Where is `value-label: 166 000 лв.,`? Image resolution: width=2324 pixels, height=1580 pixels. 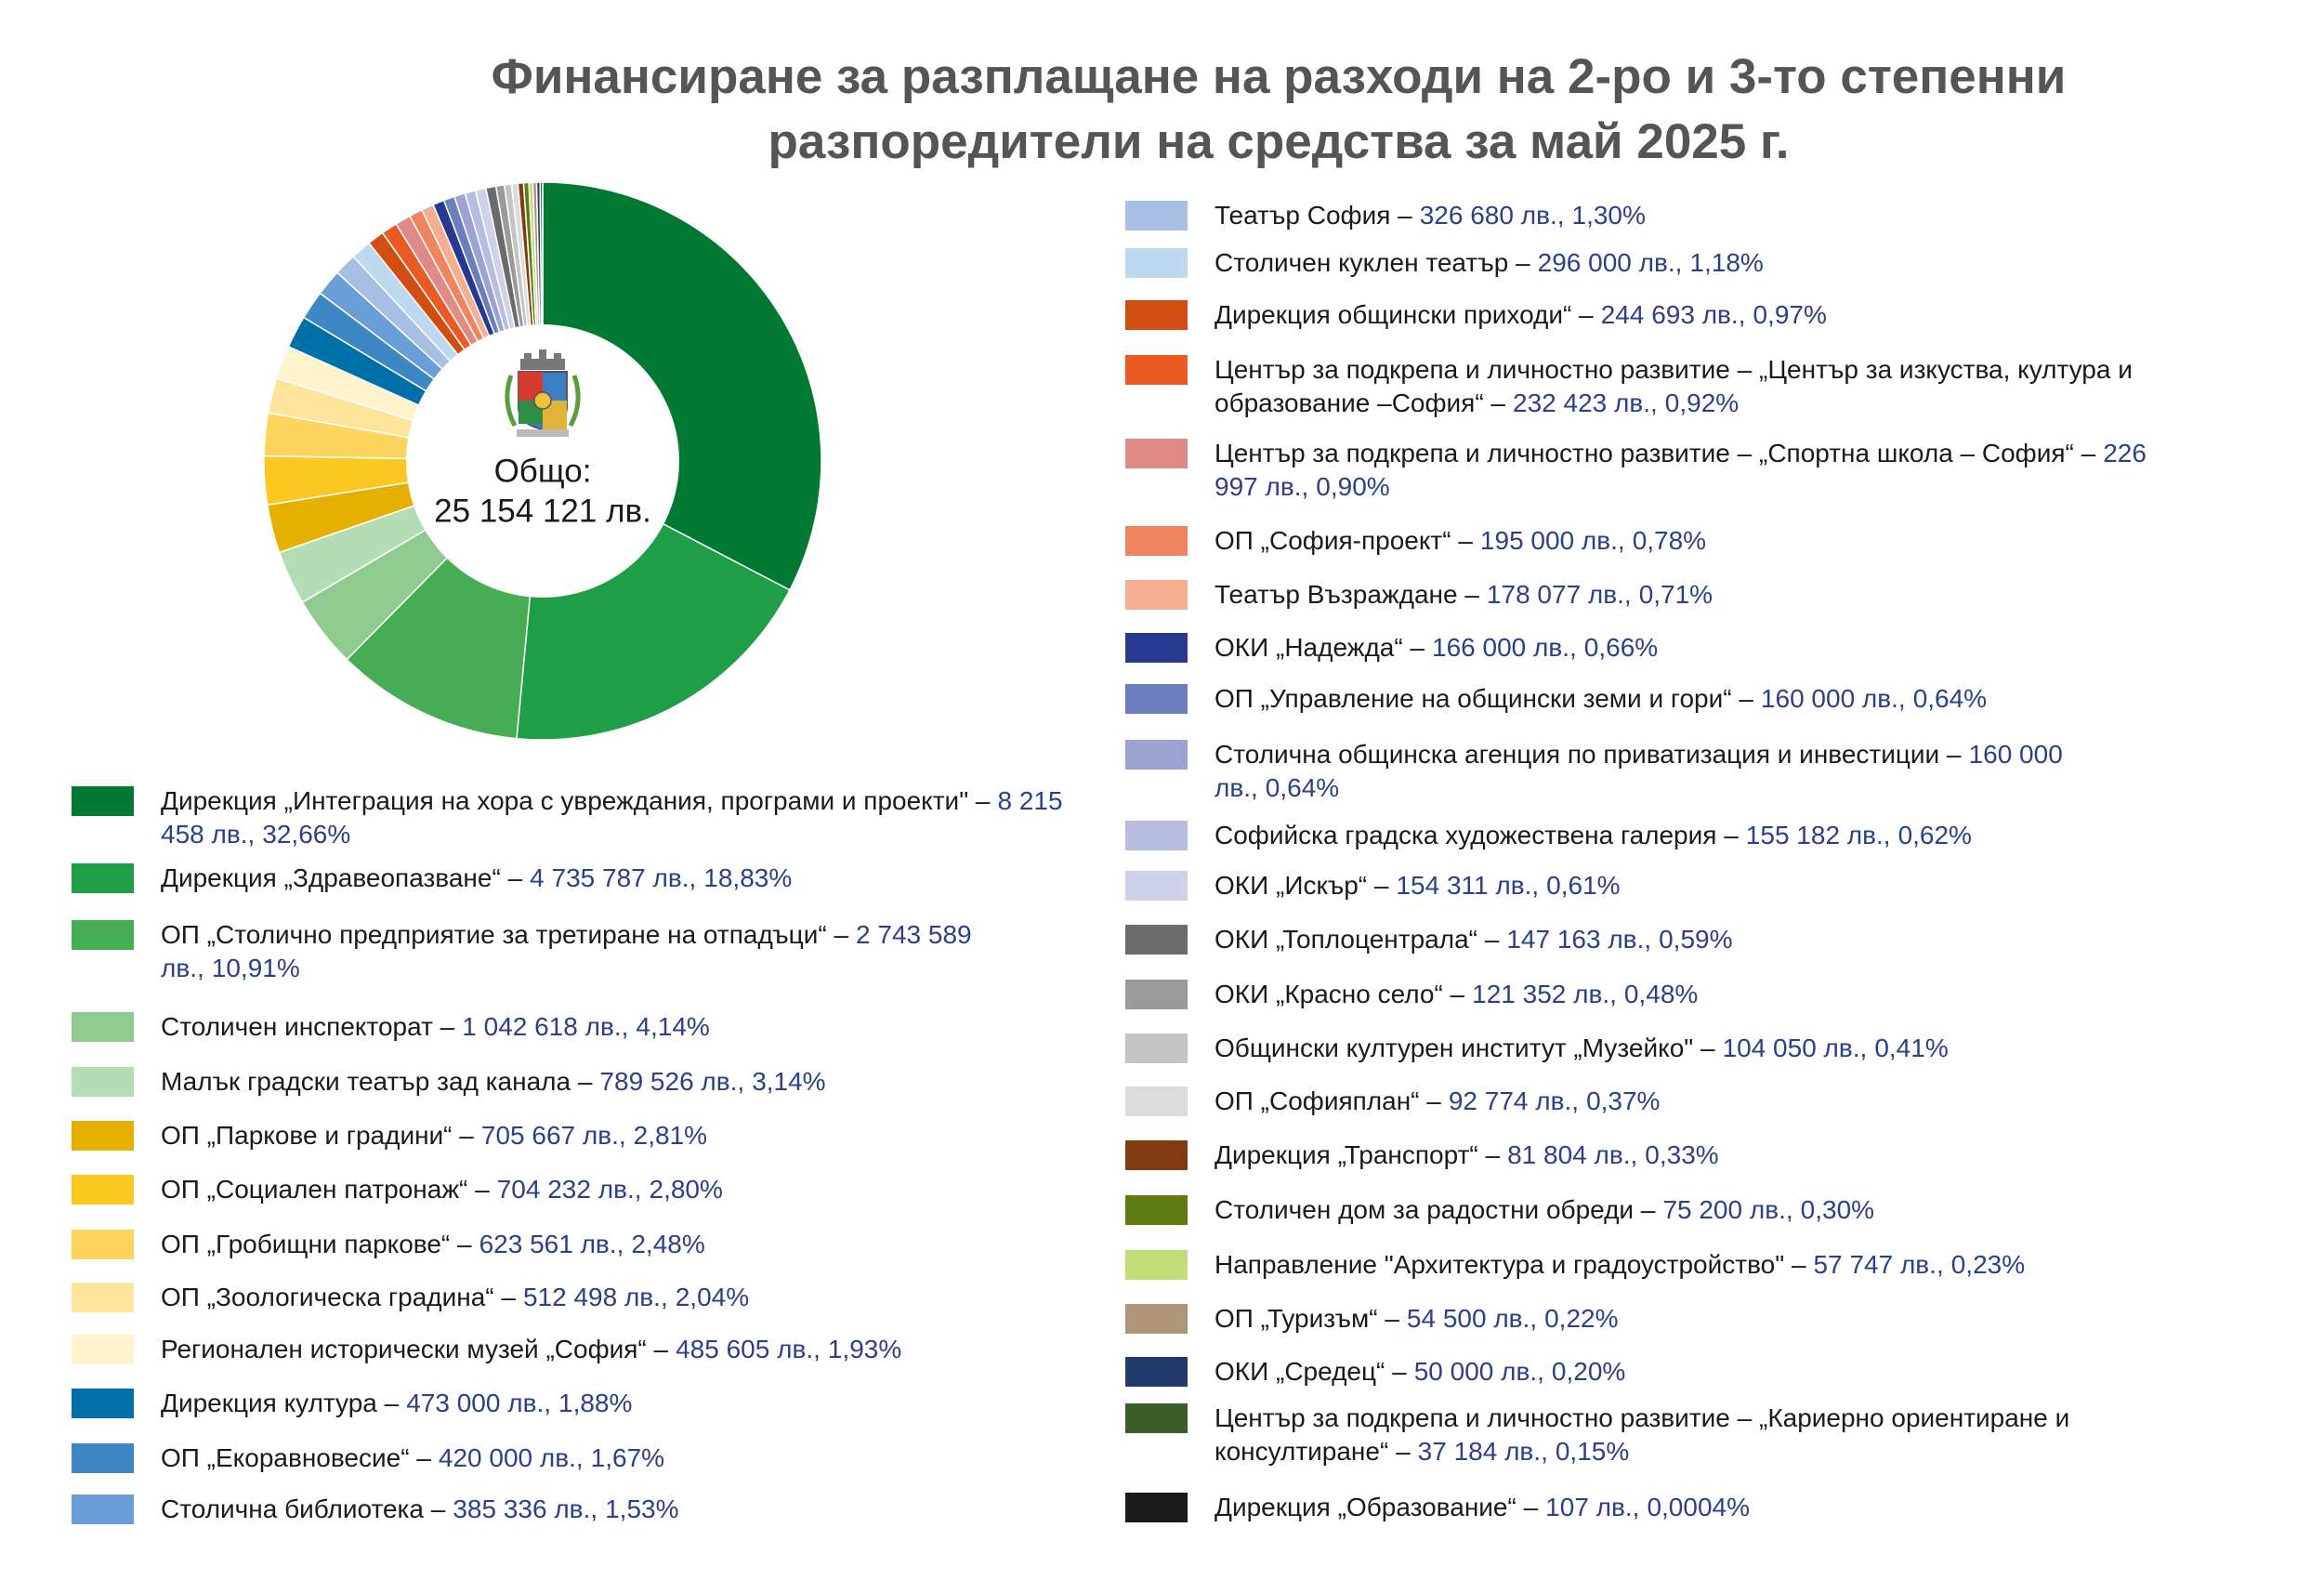
value-label: 166 000 лв., is located at coordinates (1505, 648).